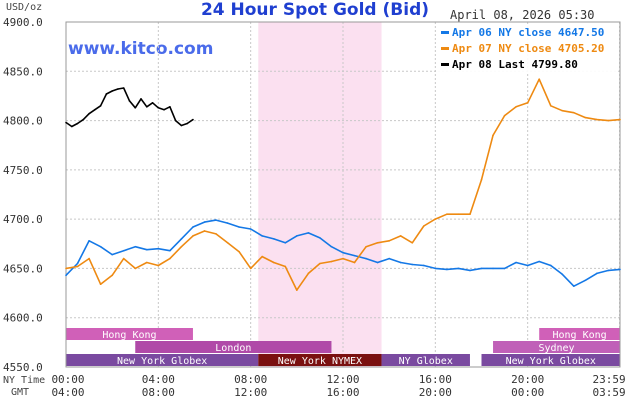 The width and height of the screenshot is (630, 400). I want to click on x-tick-label-ny: 20:00, so click(527, 379).